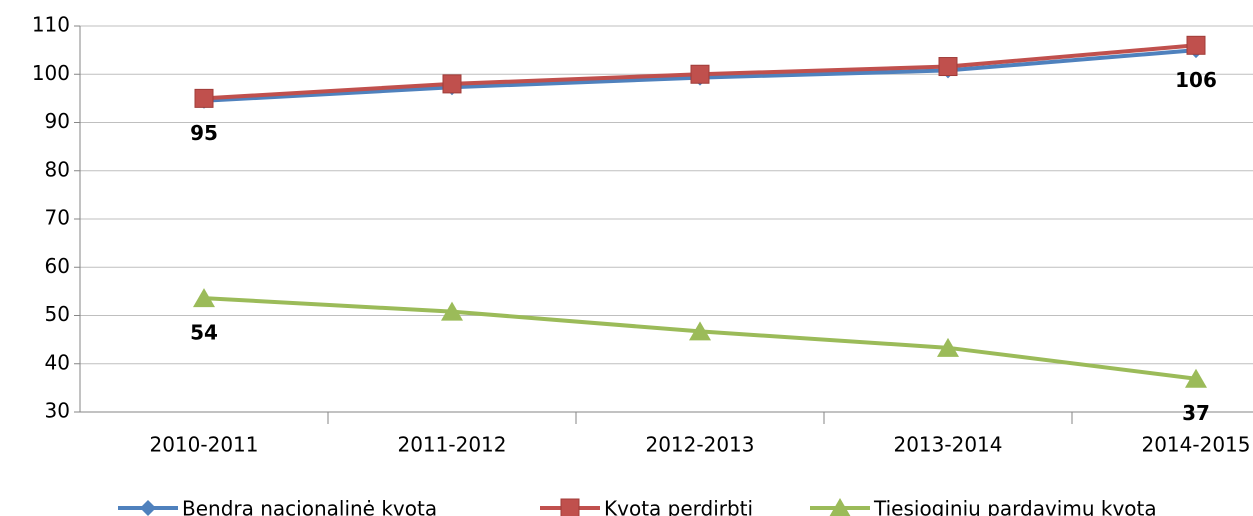 The width and height of the screenshot is (1253, 516). Describe the element at coordinates (204, 133) in the screenshot. I see `data-label: 95` at that location.